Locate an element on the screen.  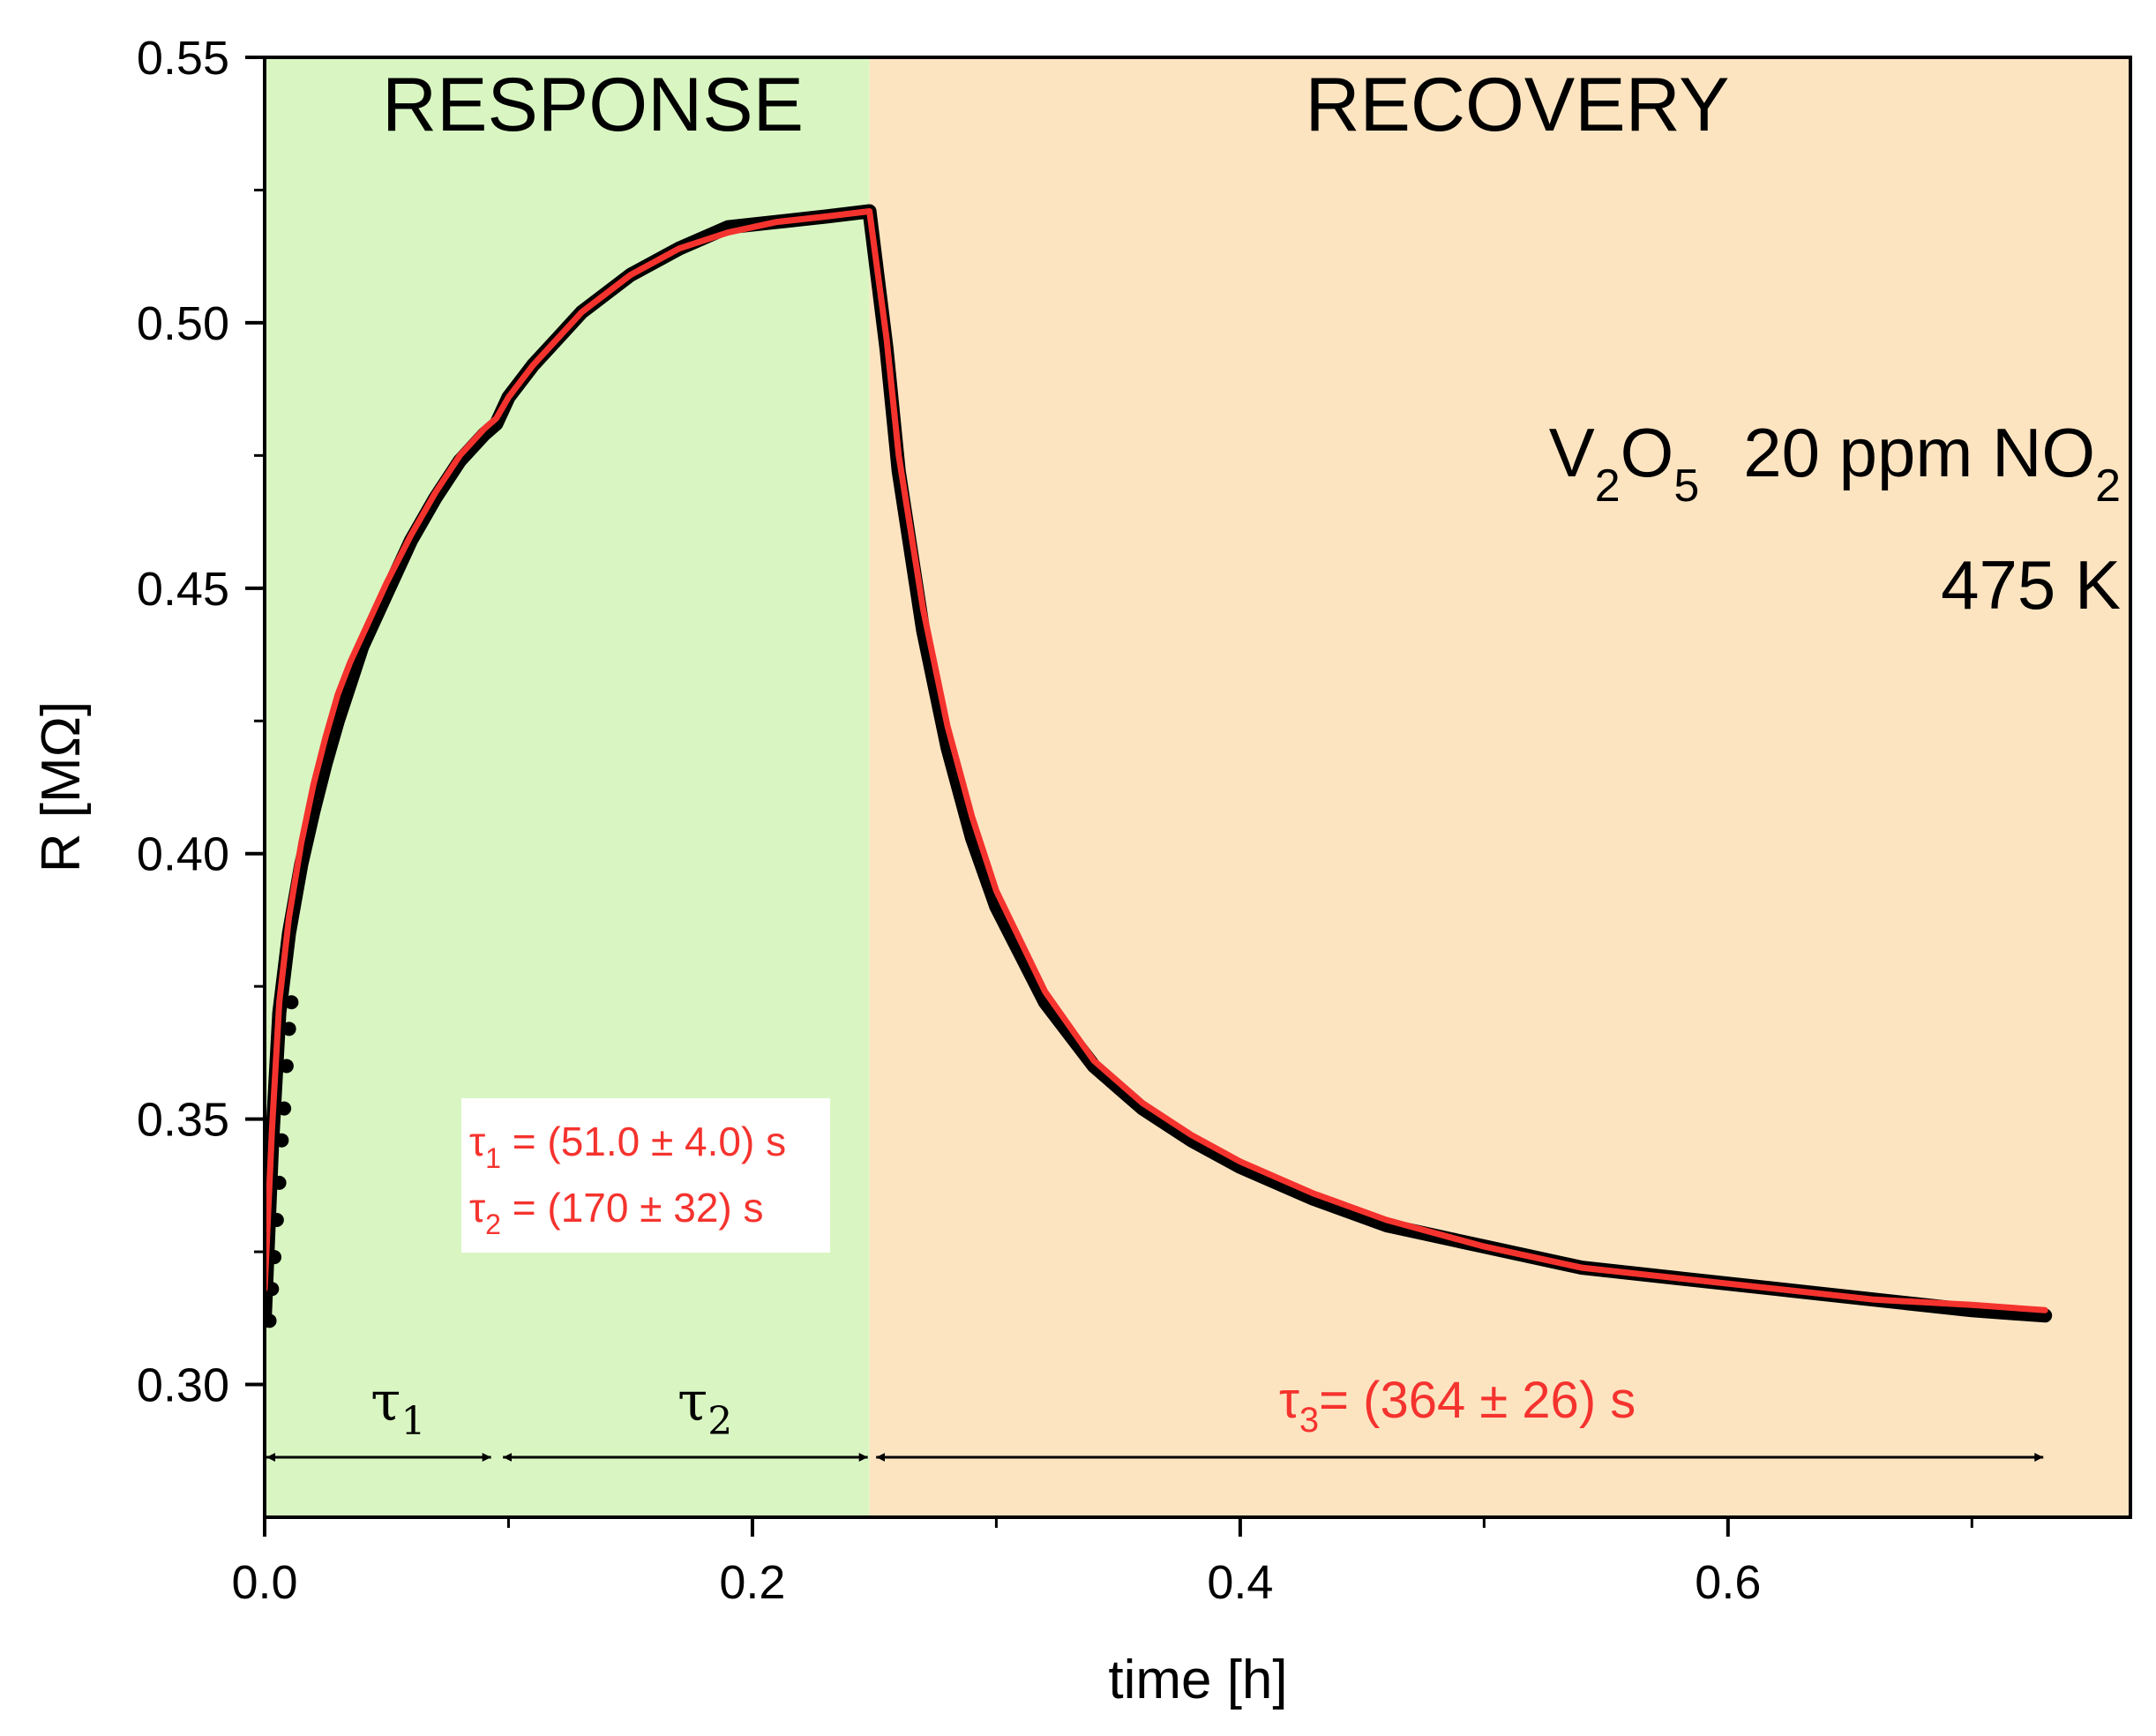
x-axis-title: time [h] is located at coordinates (1197, 1680).